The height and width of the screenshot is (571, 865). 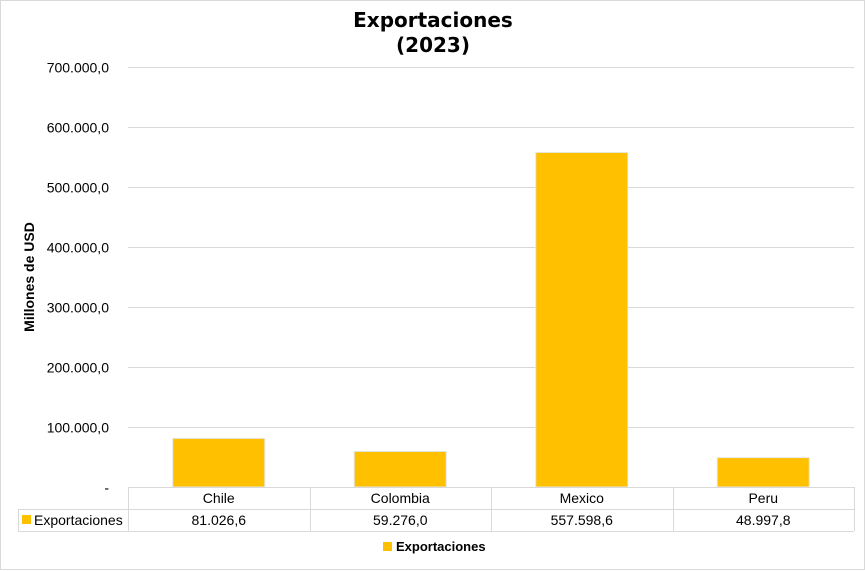 What do you see at coordinates (78, 428) in the screenshot?
I see `y-tick-label: 100.000,0` at bounding box center [78, 428].